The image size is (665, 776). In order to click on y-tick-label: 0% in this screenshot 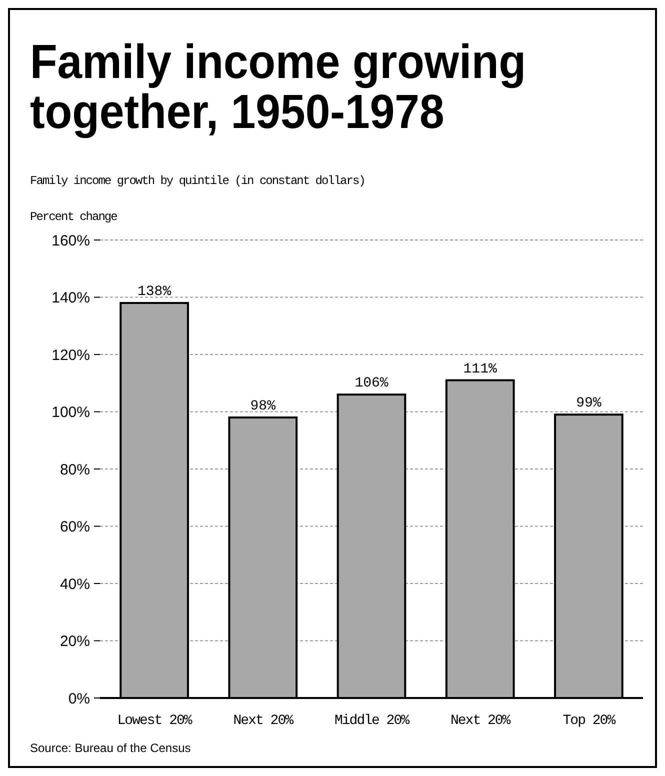, I will do `click(79, 699)`.